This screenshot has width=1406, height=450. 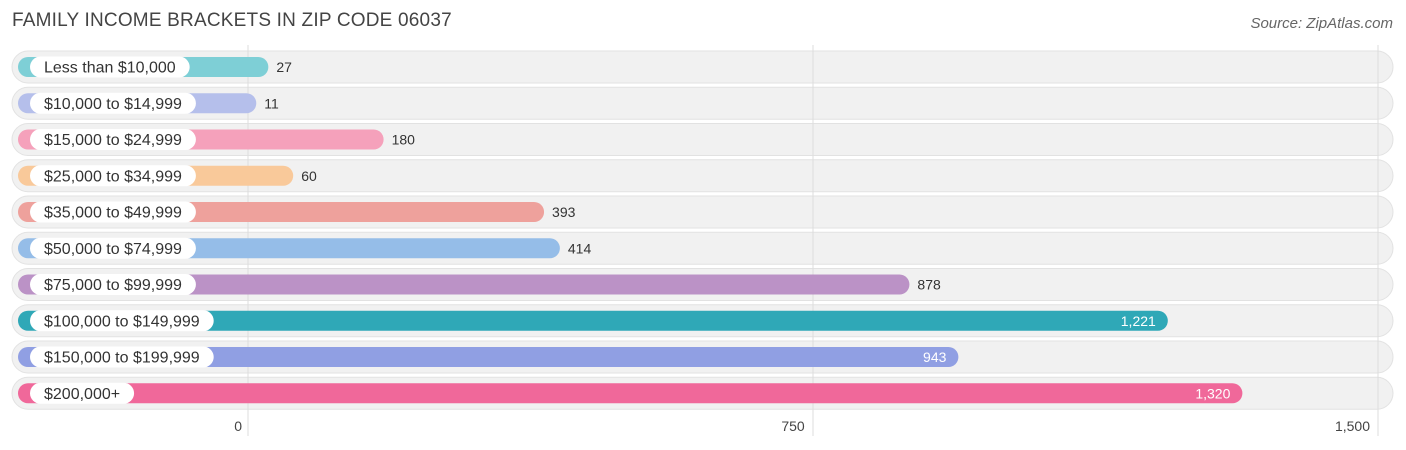 What do you see at coordinates (271, 103) in the screenshot?
I see `value-label: 11` at bounding box center [271, 103].